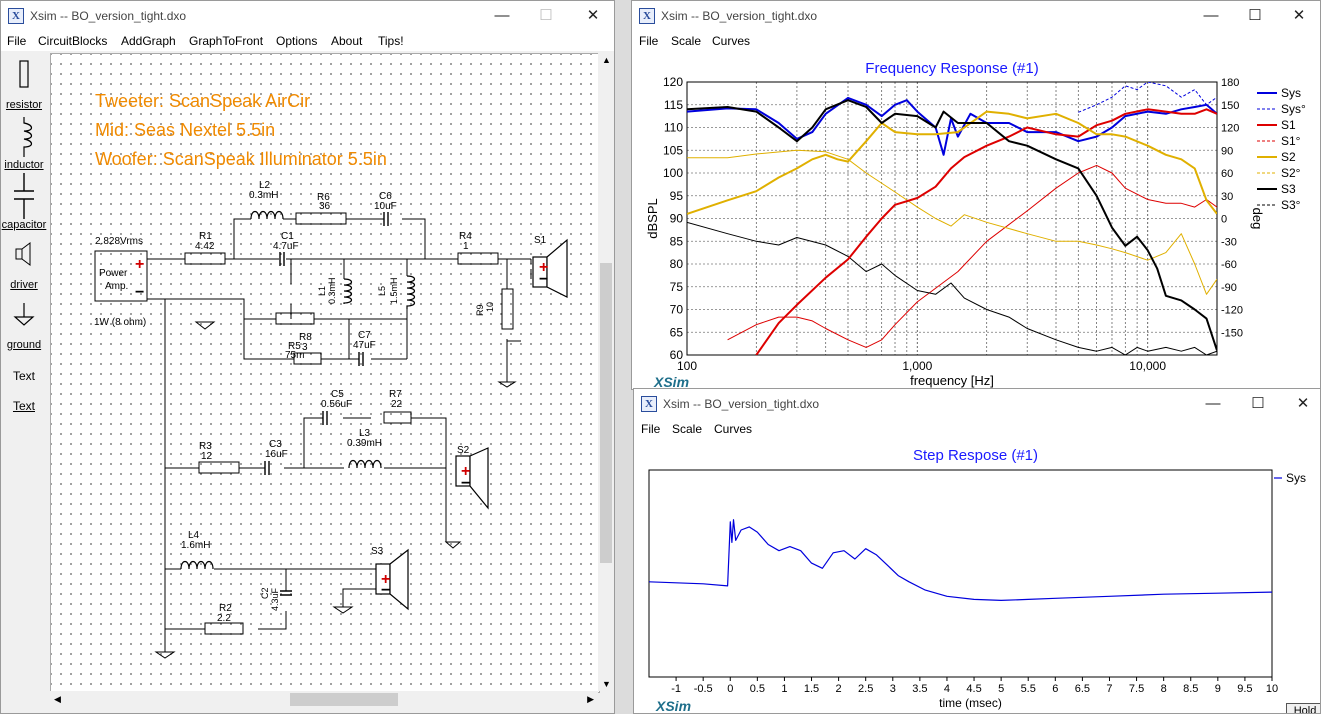 The height and width of the screenshot is (714, 1321). Describe the element at coordinates (952, 222) in the screenshot. I see `freq-series-s2-phase` at that location.